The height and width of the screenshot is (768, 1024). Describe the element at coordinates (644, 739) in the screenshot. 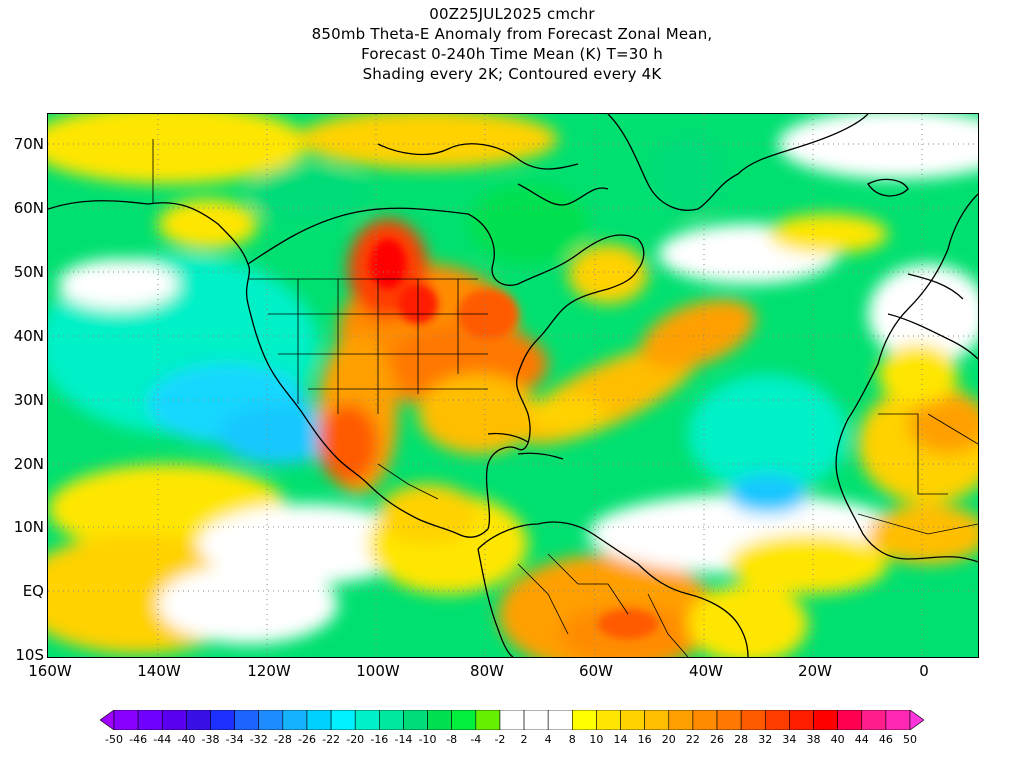

I see `colorbar-tick-label: 16` at that location.